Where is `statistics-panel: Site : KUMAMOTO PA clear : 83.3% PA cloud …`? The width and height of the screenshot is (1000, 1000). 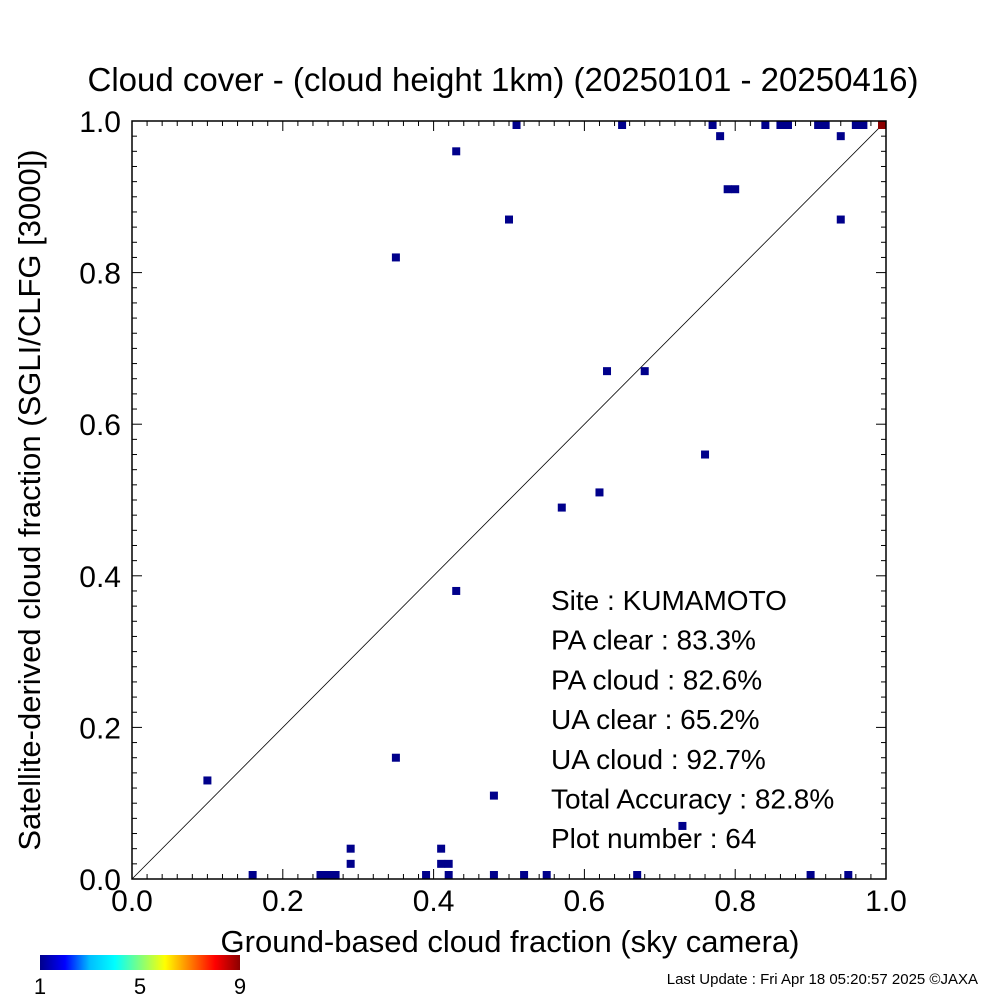 statistics-panel: Site : KUMAMOTO PA clear : 83.3% PA cloud … is located at coordinates (692, 719).